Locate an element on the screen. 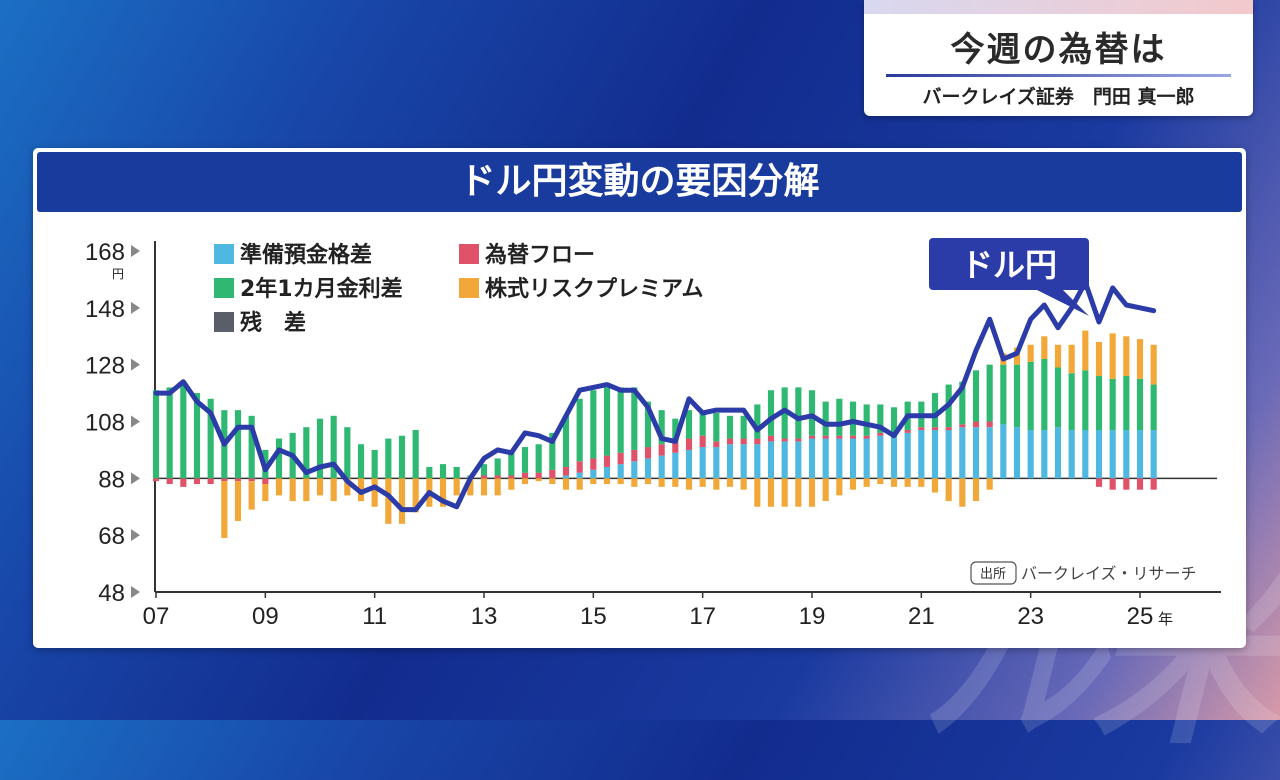 Image resolution: width=1280 pixels, height=780 pixels. x-tick-label-25: 25 is located at coordinates (1140, 616).